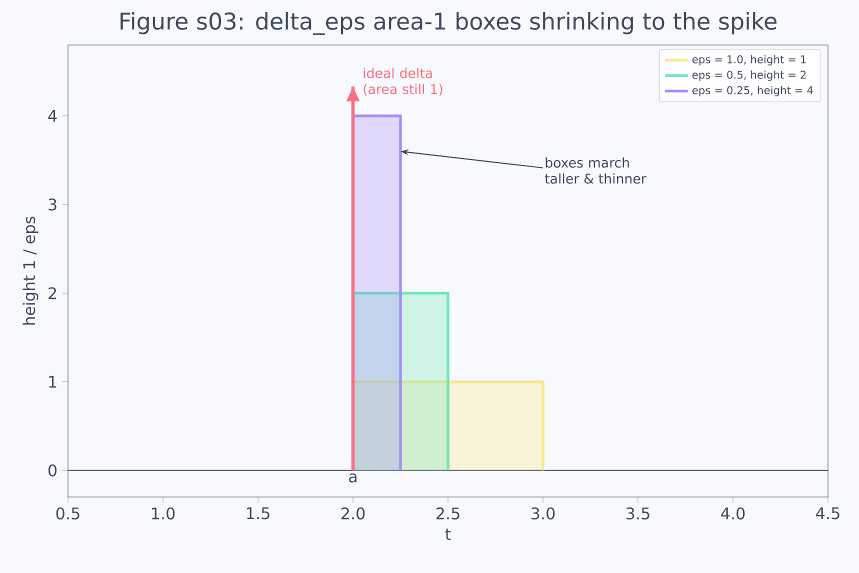 This screenshot has height=573, width=859. Describe the element at coordinates (352, 478) in the screenshot. I see `annotation: a` at that location.